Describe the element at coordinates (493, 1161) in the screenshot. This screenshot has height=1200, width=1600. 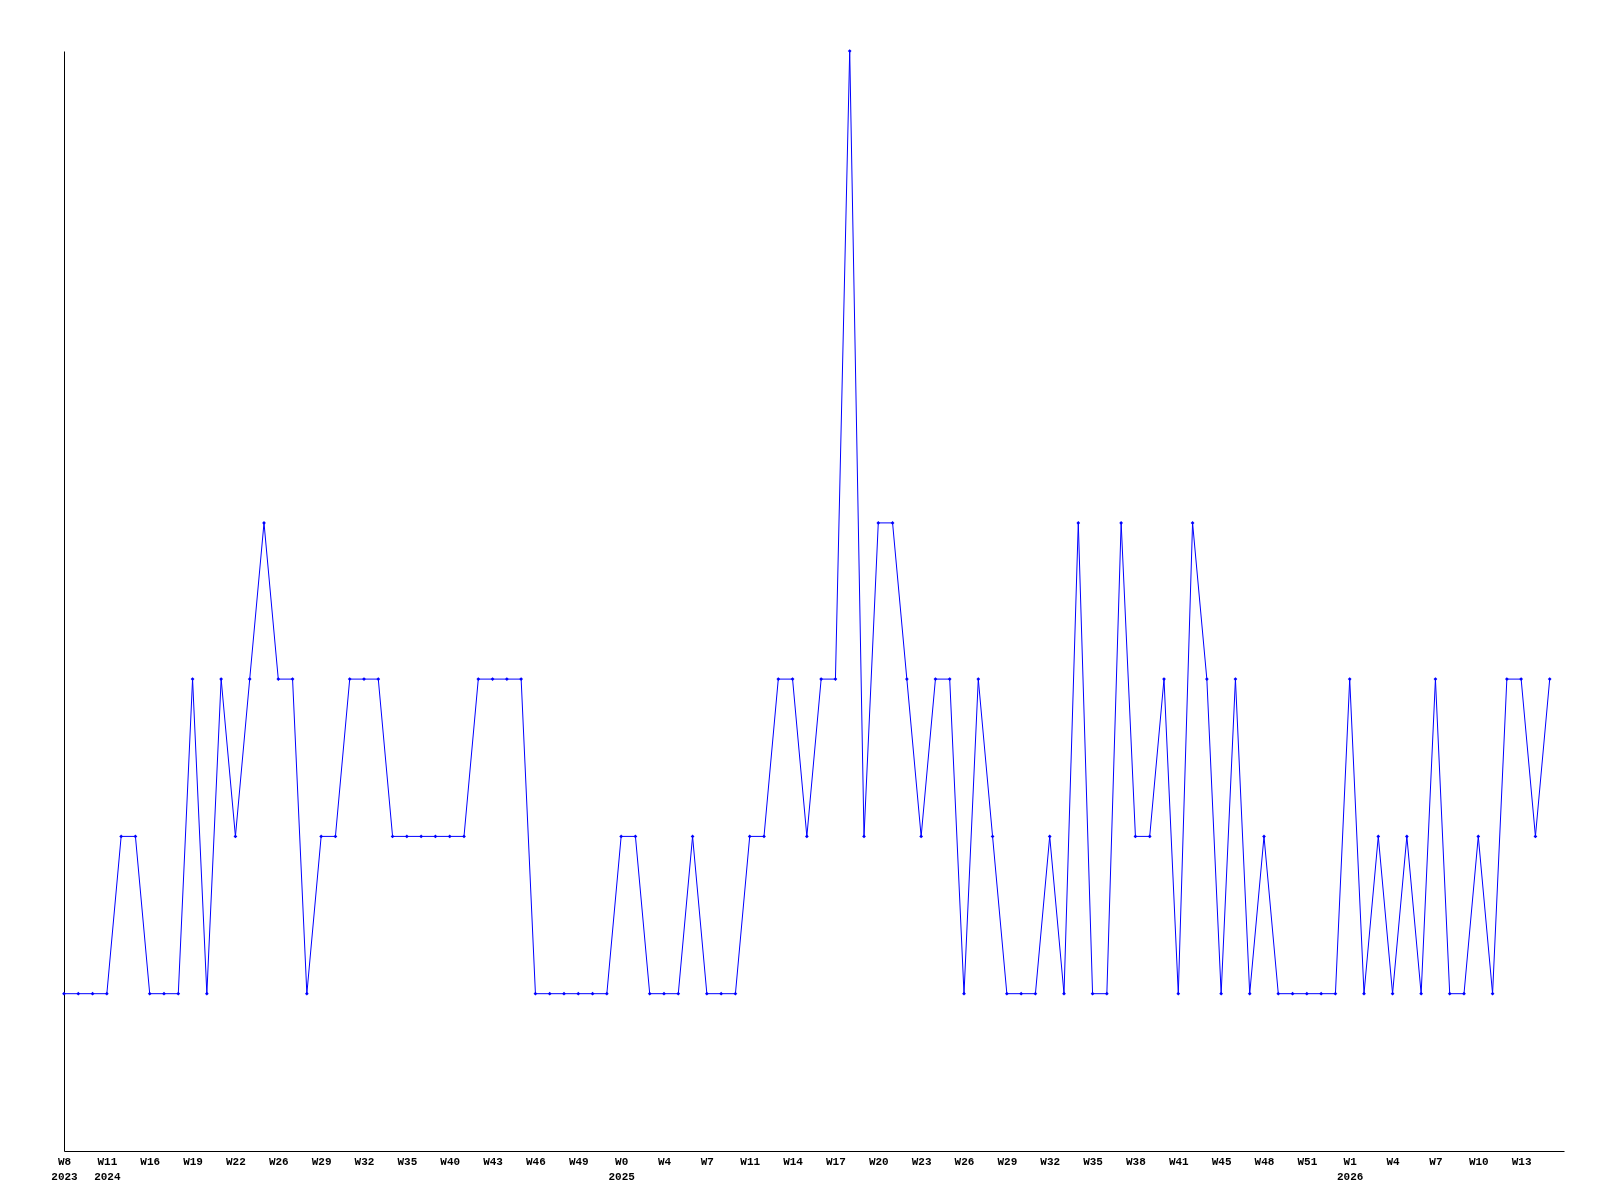
I see `x-tick-label: W43` at that location.